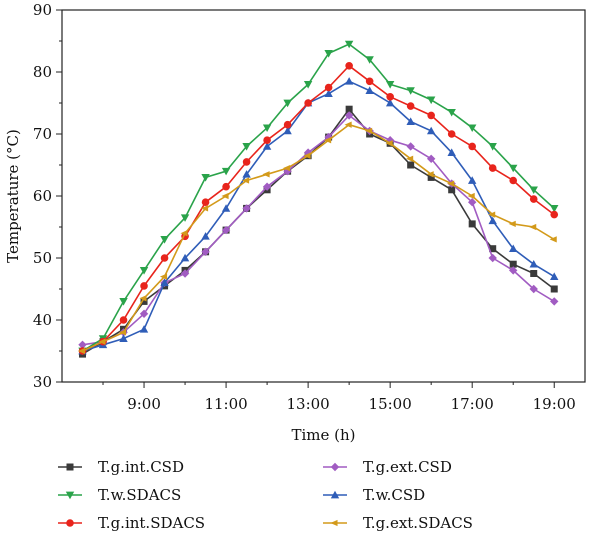 The height and width of the screenshot is (535, 600). I want to click on legend-item: T.w.CSD, so click(374, 495).